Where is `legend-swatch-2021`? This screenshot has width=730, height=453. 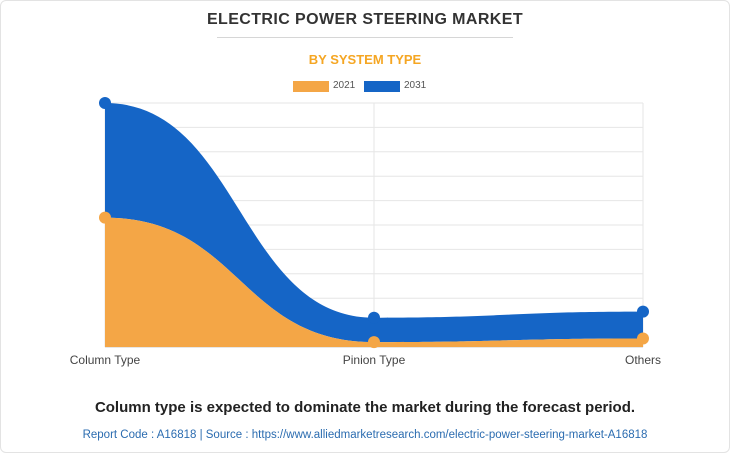
legend-swatch-2021 is located at coordinates (311, 86).